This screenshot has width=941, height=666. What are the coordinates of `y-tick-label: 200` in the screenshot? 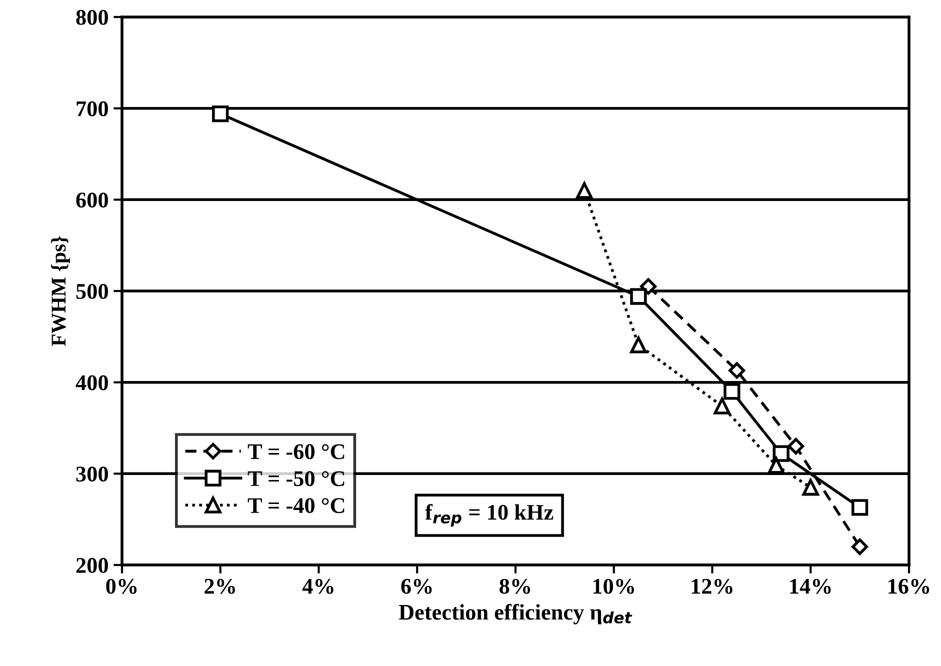 It's located at (92, 565).